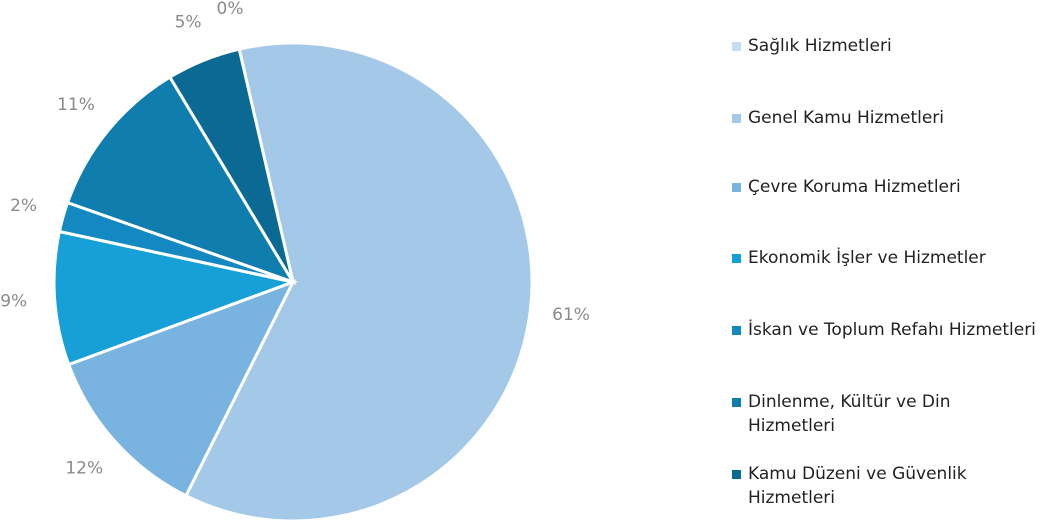 The width and height of the screenshot is (1061, 524). Describe the element at coordinates (13, 302) in the screenshot. I see `slice-label: 9%` at that location.